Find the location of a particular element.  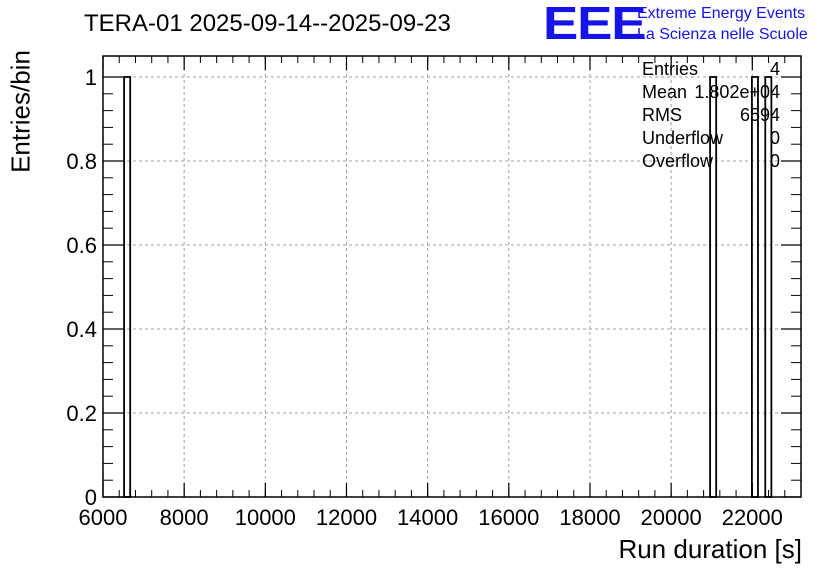

stats-value: 6594 is located at coordinates (759, 115).